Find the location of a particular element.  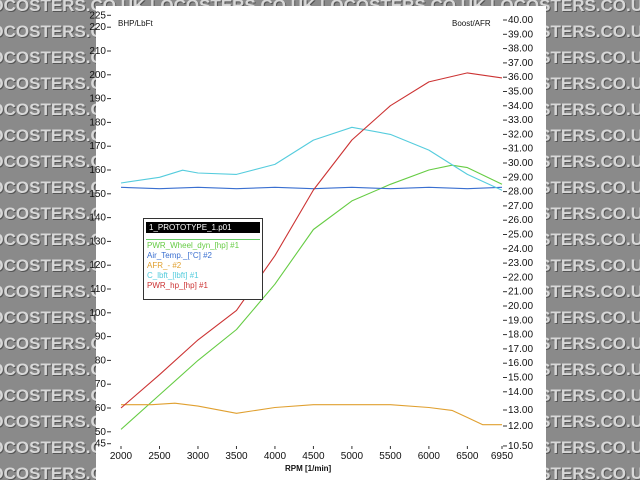

y2-tick-label: 34.00 is located at coordinates (520, 106).